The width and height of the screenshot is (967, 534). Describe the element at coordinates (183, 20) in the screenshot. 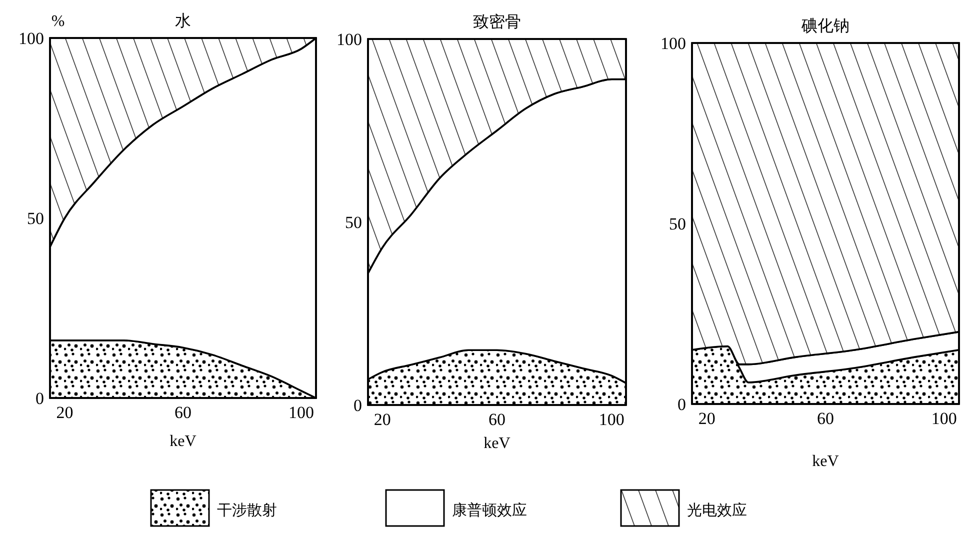

I see `chart-title: 水` at that location.